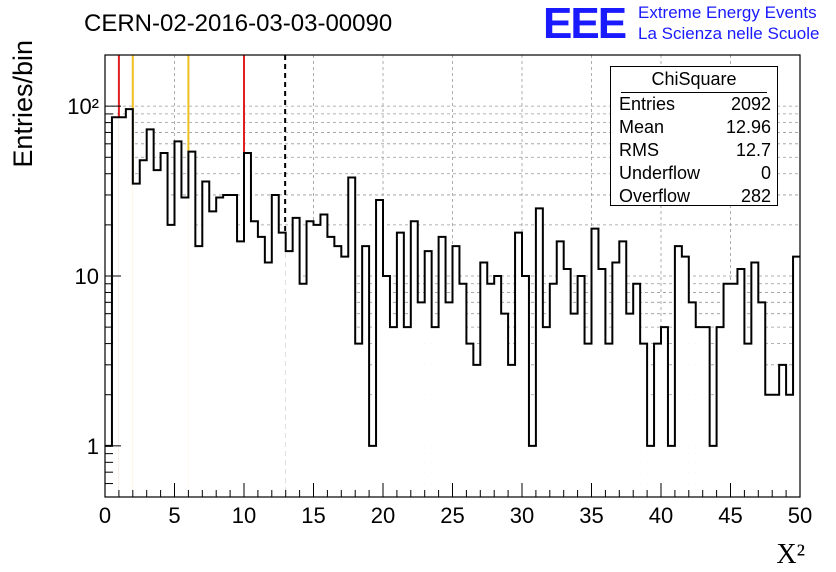 The height and width of the screenshot is (572, 836). I want to click on x-tick-label: 25, so click(452, 515).